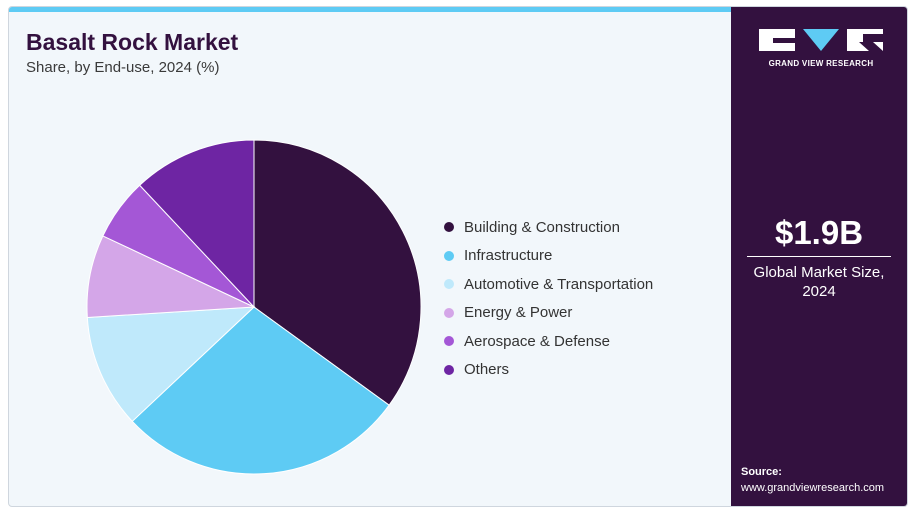  Describe the element at coordinates (821, 40) in the screenshot. I see `gvr-logo-icon` at that location.